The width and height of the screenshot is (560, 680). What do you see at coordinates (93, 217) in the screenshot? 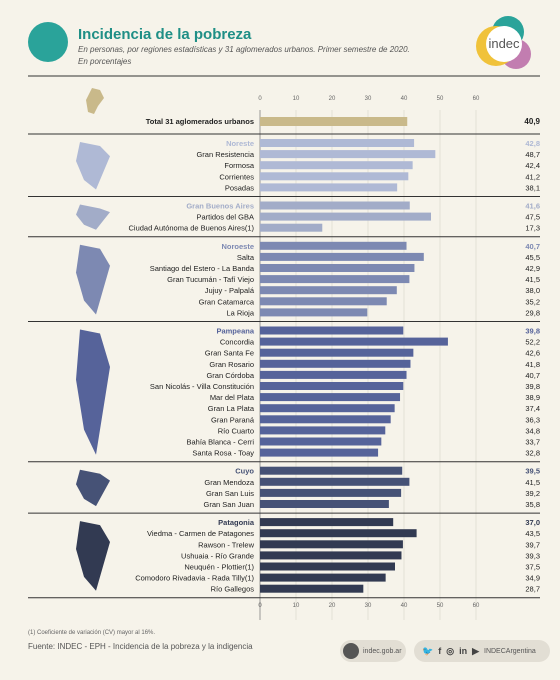
I see `gba-map-icon` at bounding box center [93, 217].